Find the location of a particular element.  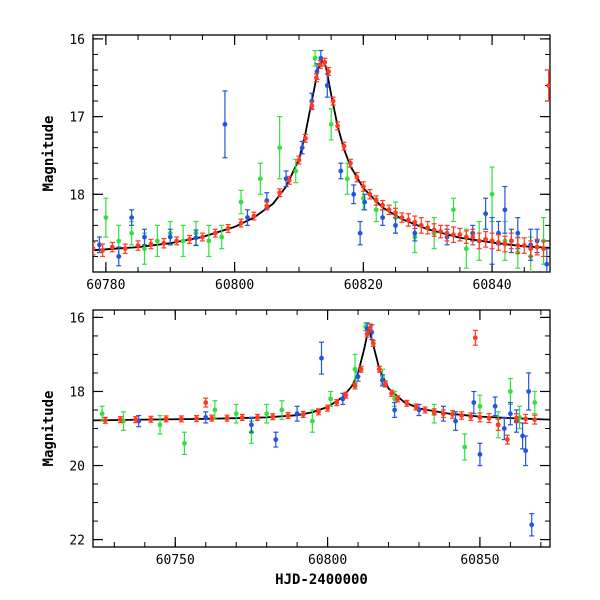

y-tick-label: 16 is located at coordinates (77, 318).